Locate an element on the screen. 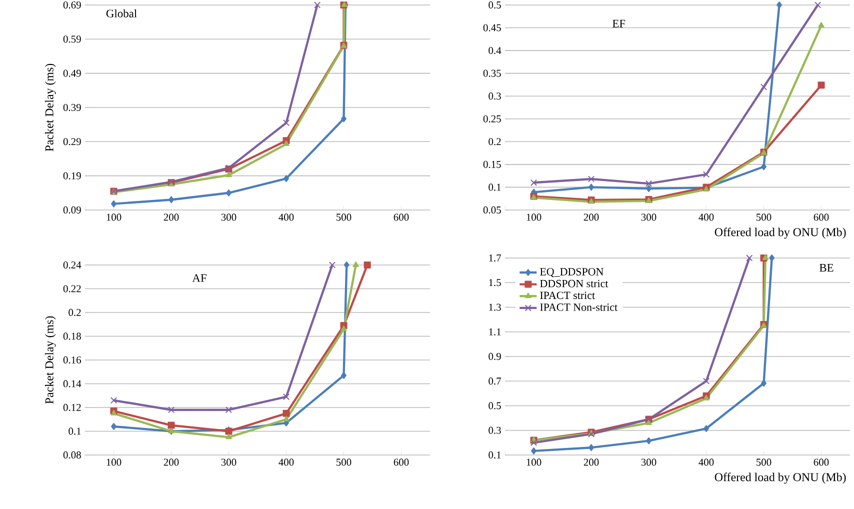 The width and height of the screenshot is (854, 509). y-tick-label: 0.16 is located at coordinates (72, 360).